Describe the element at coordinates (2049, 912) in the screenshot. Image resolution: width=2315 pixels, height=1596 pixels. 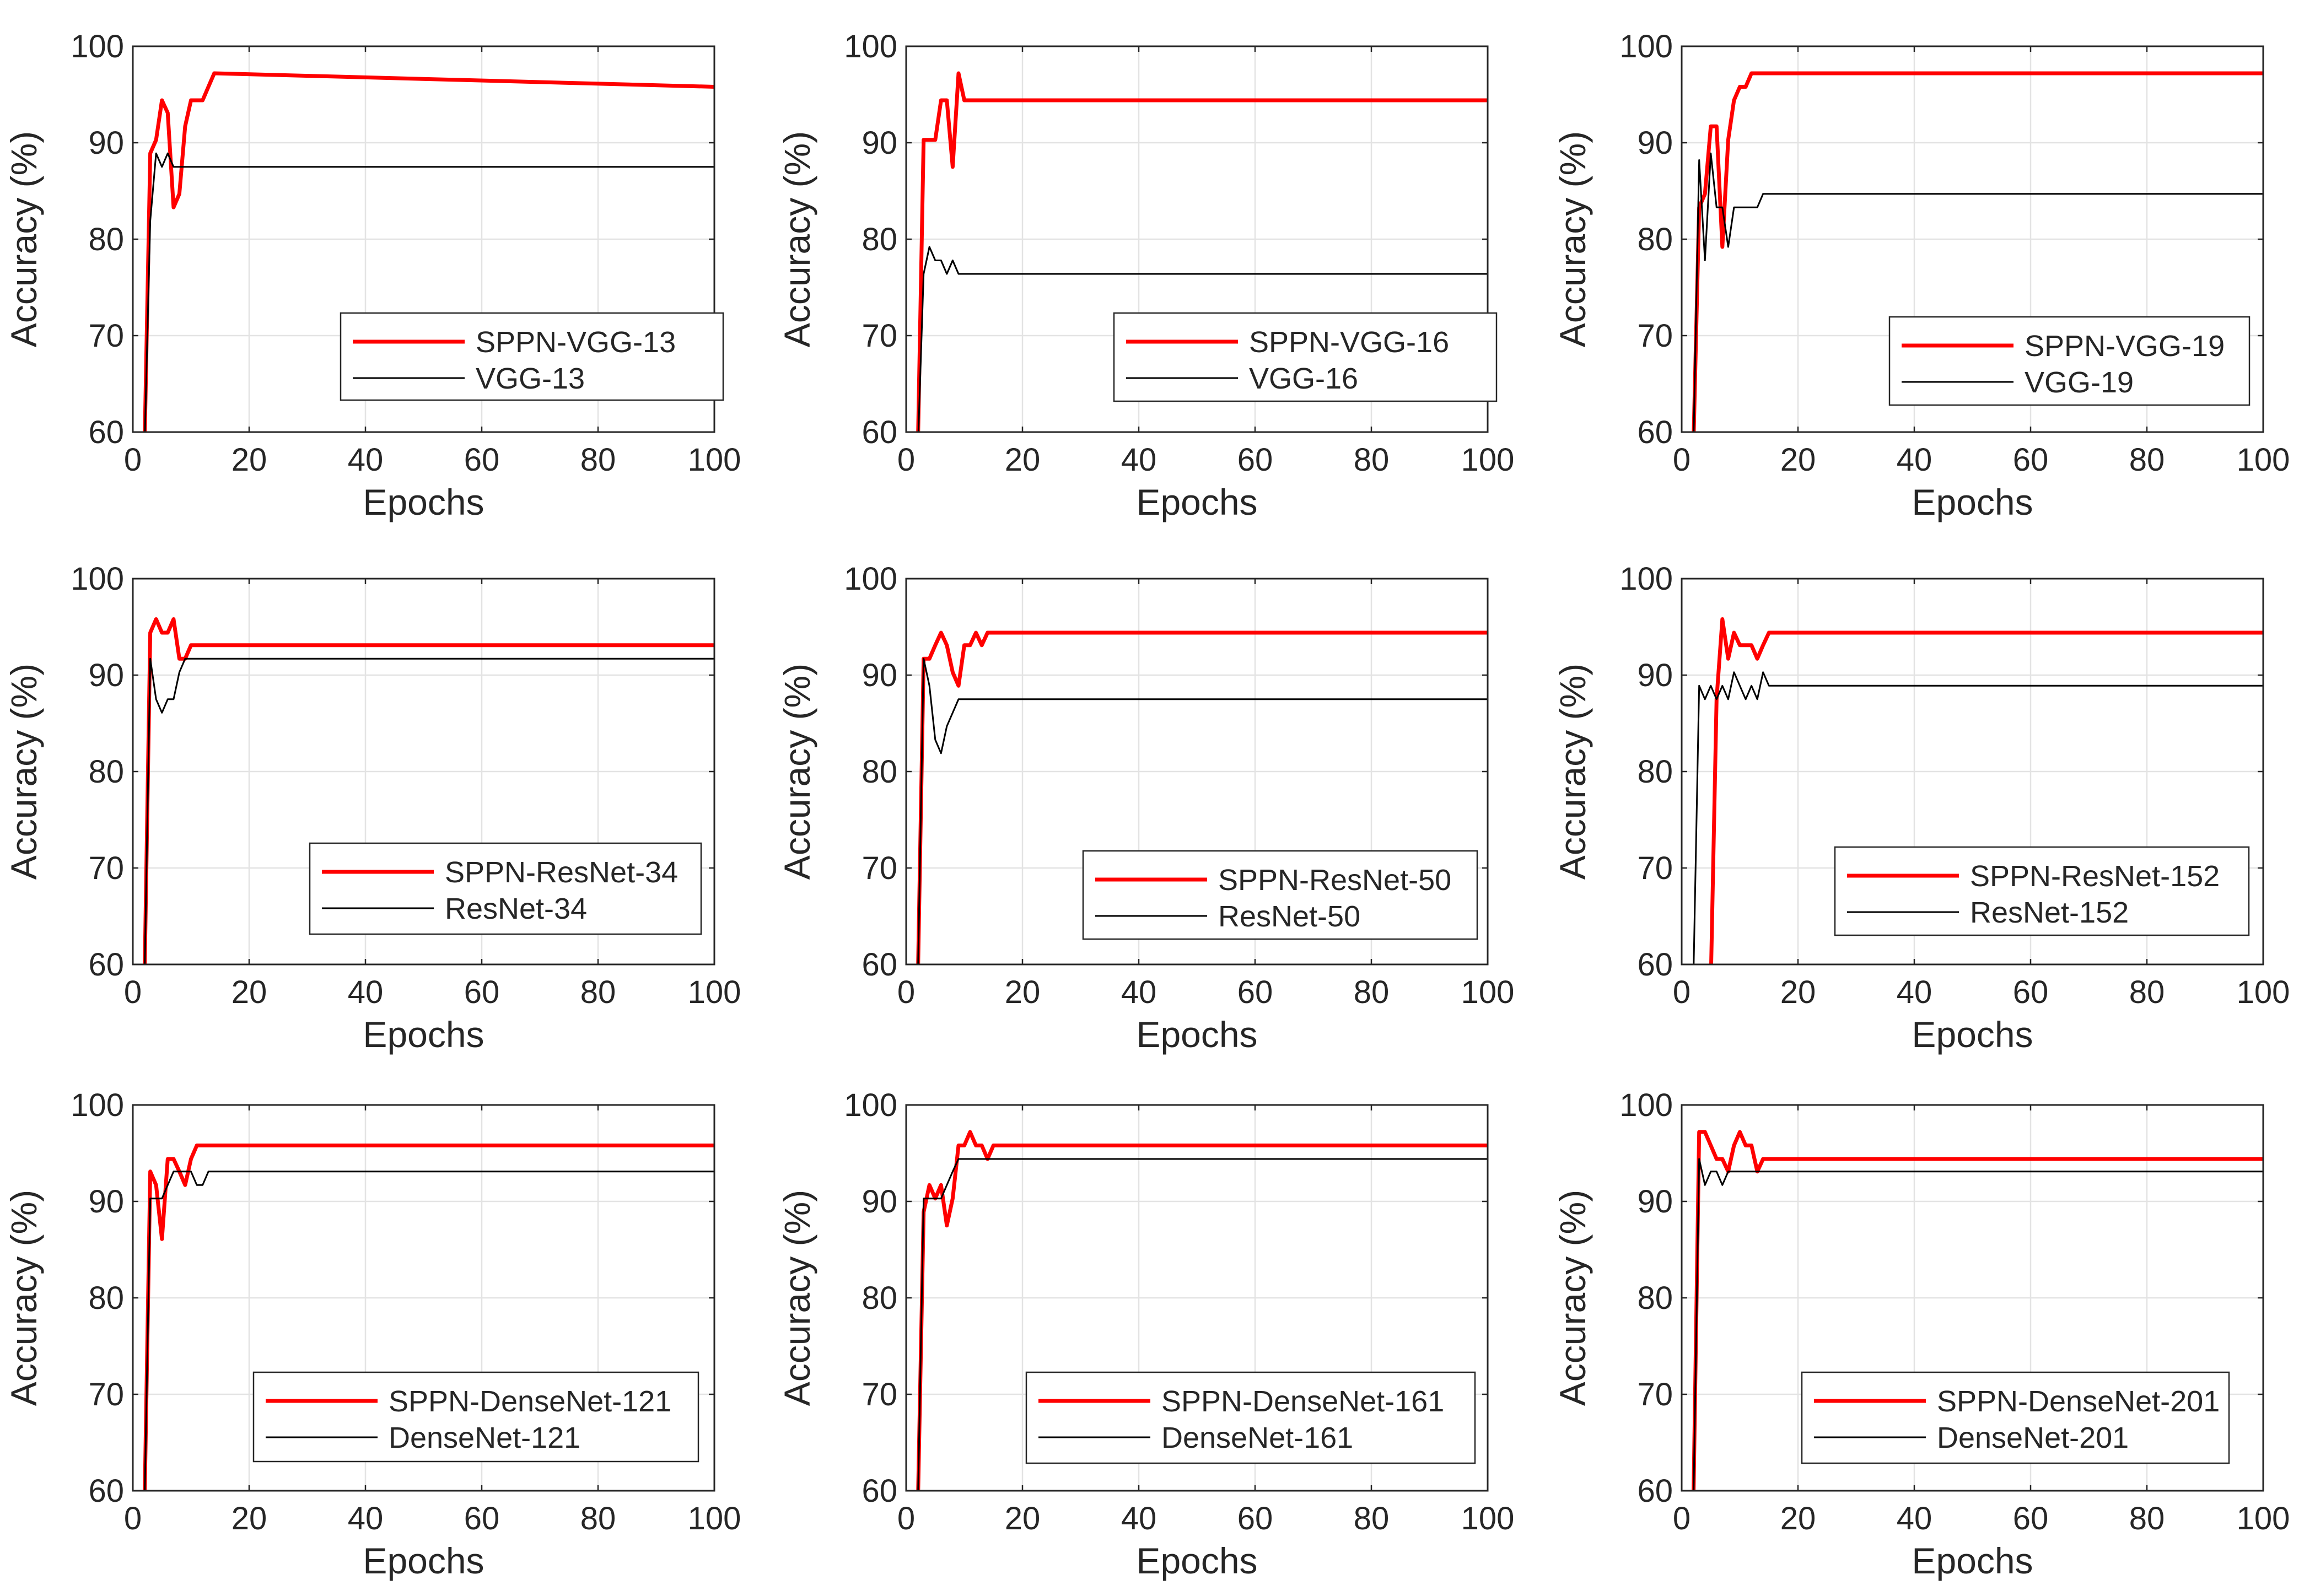
I see `legend-entry: ResNet-152` at that location.